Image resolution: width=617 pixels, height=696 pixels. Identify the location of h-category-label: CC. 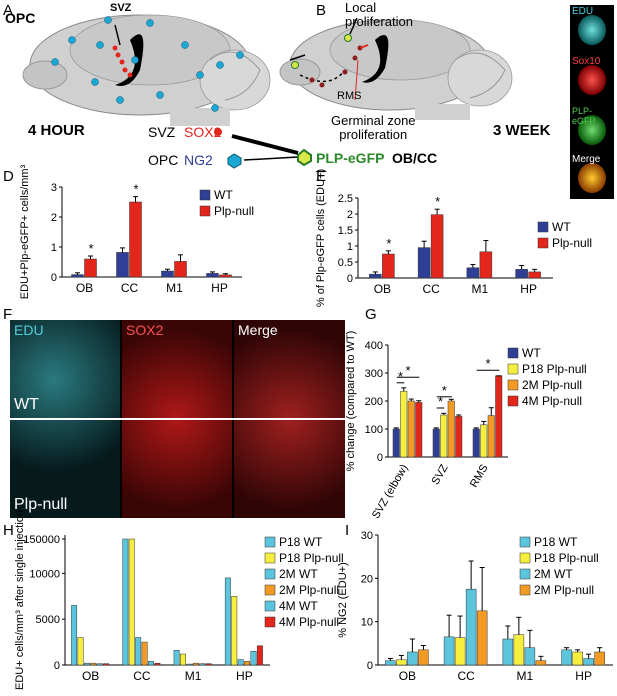
(142, 676).